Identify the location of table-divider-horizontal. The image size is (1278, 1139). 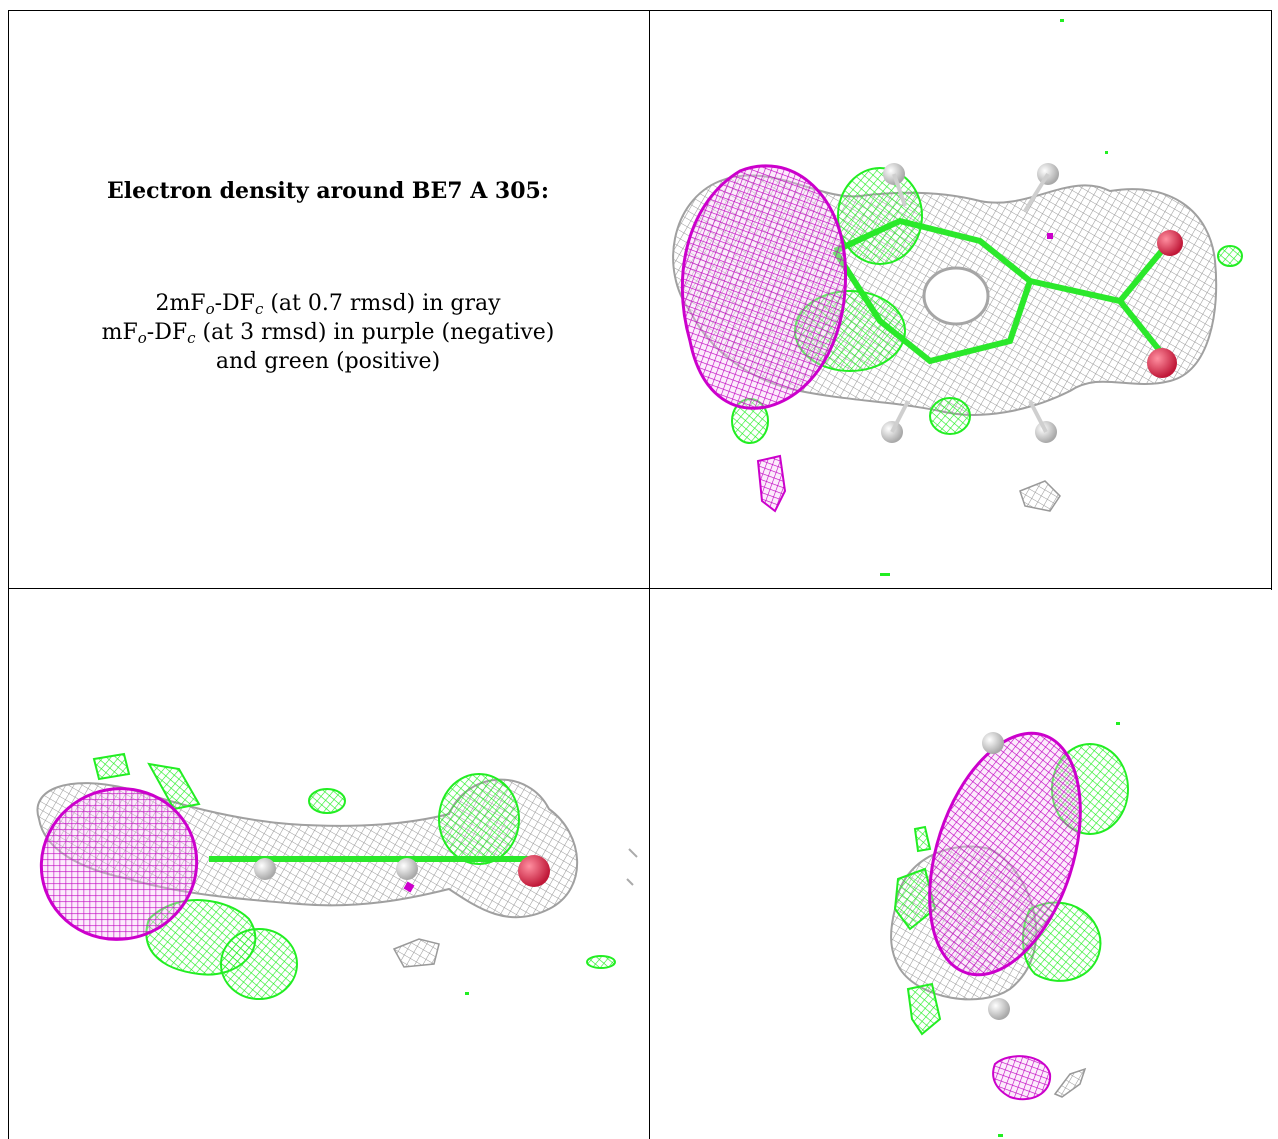
(640, 588).